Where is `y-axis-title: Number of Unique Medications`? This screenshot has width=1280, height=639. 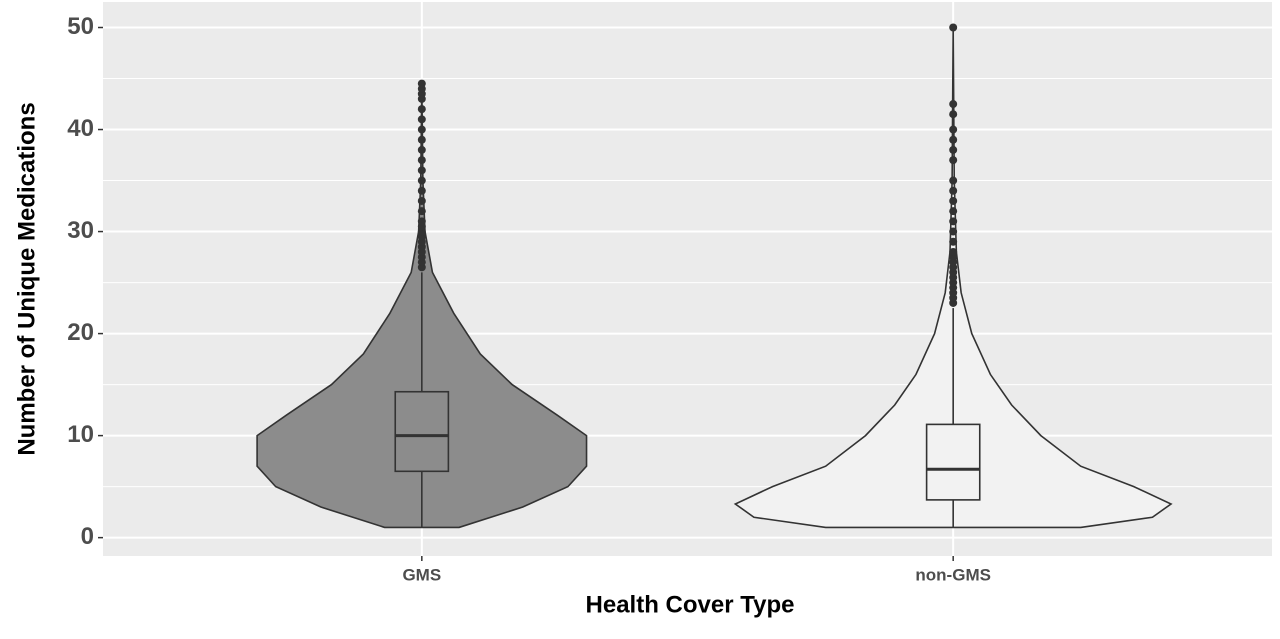 y-axis-title: Number of Unique Medications is located at coordinates (26, 278).